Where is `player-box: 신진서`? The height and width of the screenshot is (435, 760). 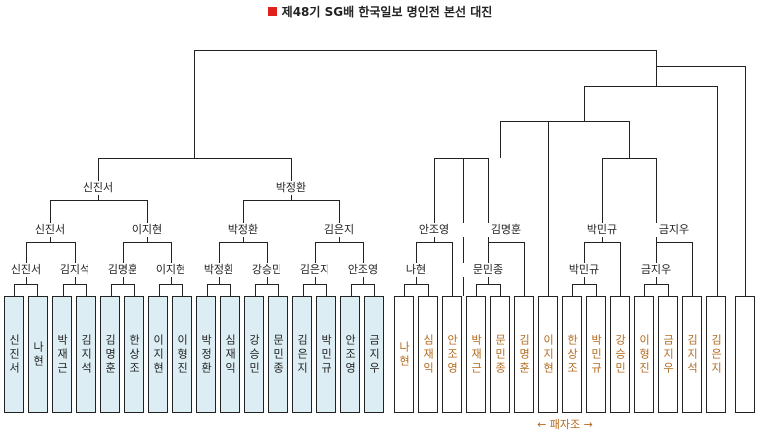
player-box: 신진서 is located at coordinates (14, 354).